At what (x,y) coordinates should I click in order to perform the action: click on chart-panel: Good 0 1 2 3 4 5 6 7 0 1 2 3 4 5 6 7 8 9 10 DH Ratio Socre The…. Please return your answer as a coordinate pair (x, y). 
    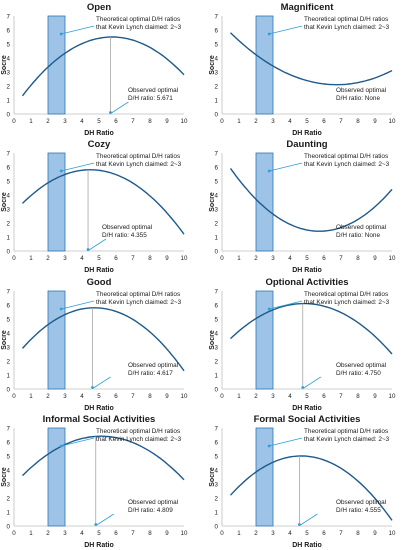
    Looking at the image, I should click on (94, 344).